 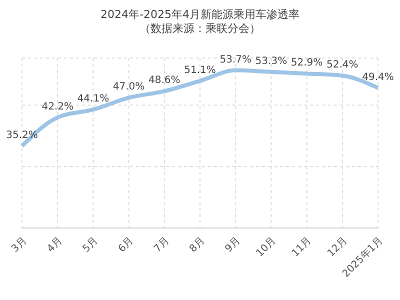 I want to click on data-label: 44.1%, so click(x=93, y=99).